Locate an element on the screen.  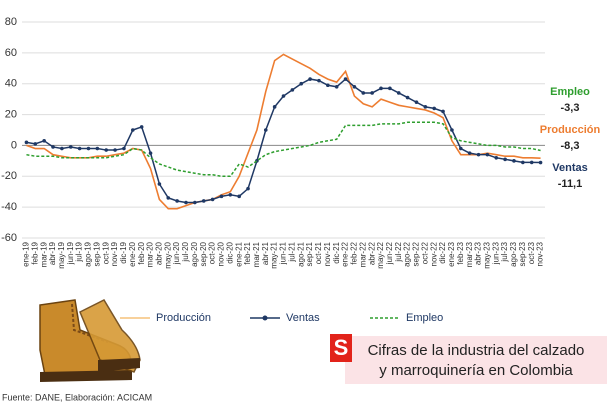
annotation-value: -3,3 is located at coordinates (570, 108).